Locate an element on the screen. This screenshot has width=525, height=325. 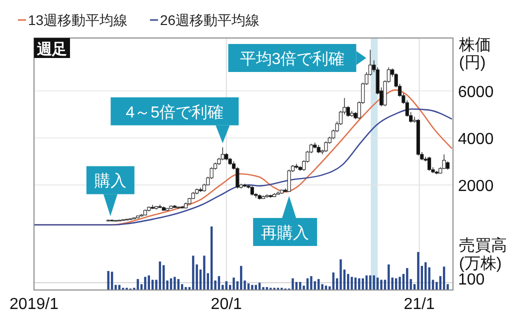
y-tick-label: 4000 is located at coordinates (476, 139).